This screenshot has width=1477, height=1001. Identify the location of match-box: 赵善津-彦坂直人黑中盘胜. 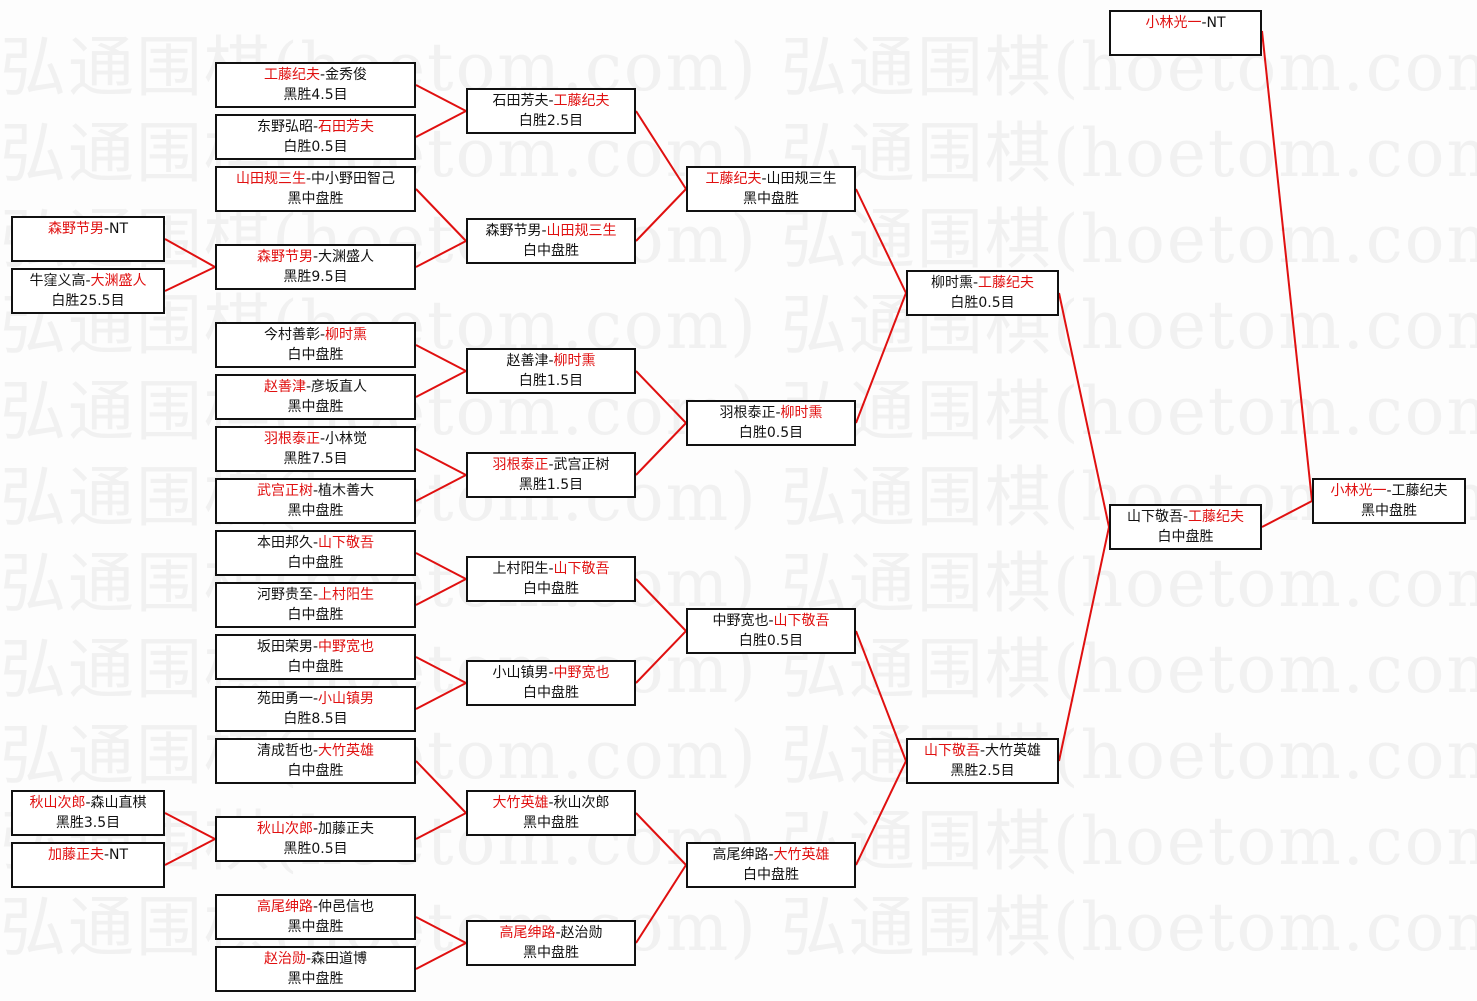
(315, 397).